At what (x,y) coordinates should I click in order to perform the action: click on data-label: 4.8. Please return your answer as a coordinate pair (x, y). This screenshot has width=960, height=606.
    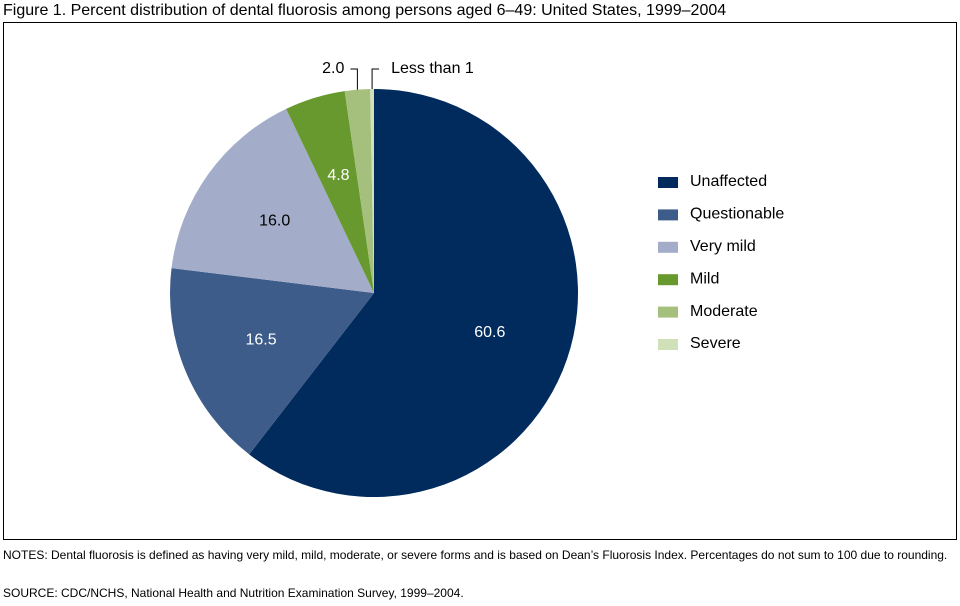
    Looking at the image, I should click on (338, 175).